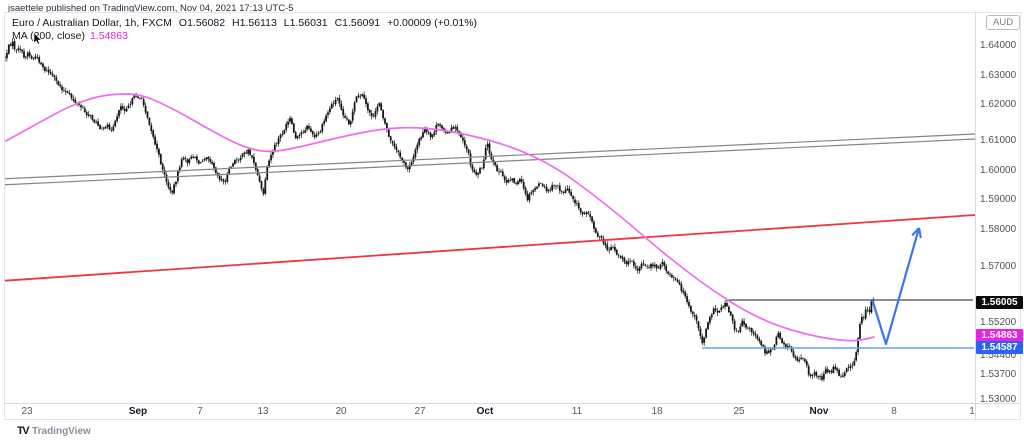 The height and width of the screenshot is (442, 1024). Describe the element at coordinates (998, 266) in the screenshot. I see `price-tick-label: 1.57000` at that location.